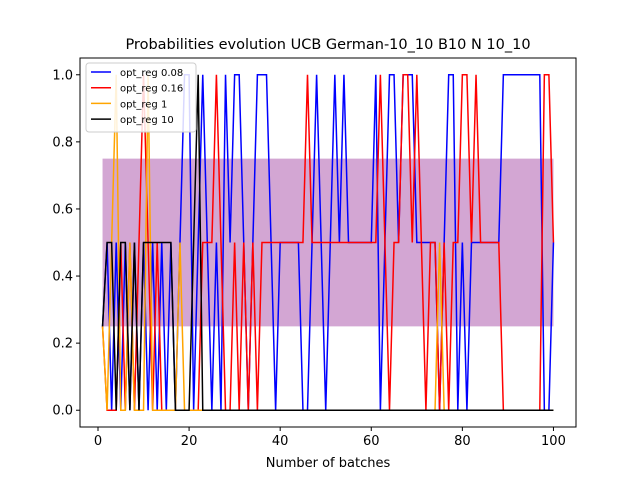 Image resolution: width=640 pixels, height=480 pixels. What do you see at coordinates (66, 243) in the screenshot?
I see `y-axis: 0.0 0.2 0.4 0.6 0.8 1.0` at bounding box center [66, 243].